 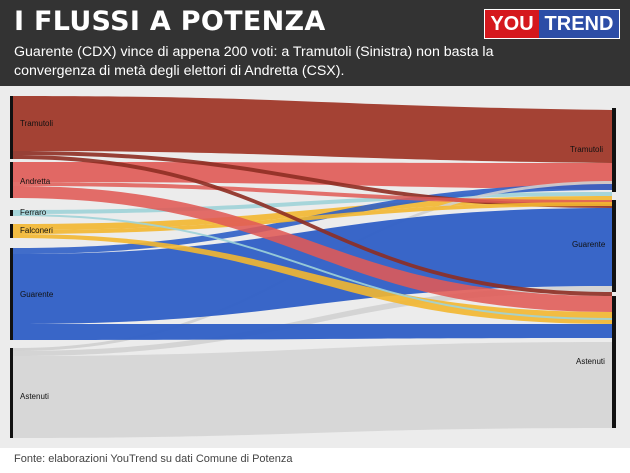 What do you see at coordinates (614, 362) in the screenshot?
I see `right-node-bar-astenuti` at bounding box center [614, 362].